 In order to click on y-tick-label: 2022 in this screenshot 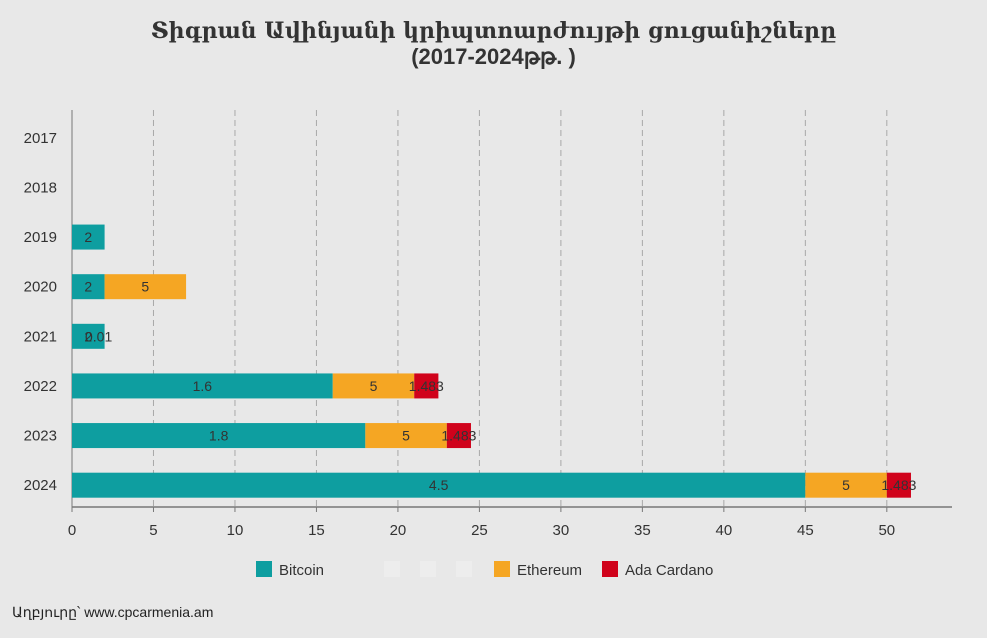, I will do `click(40, 386)`.